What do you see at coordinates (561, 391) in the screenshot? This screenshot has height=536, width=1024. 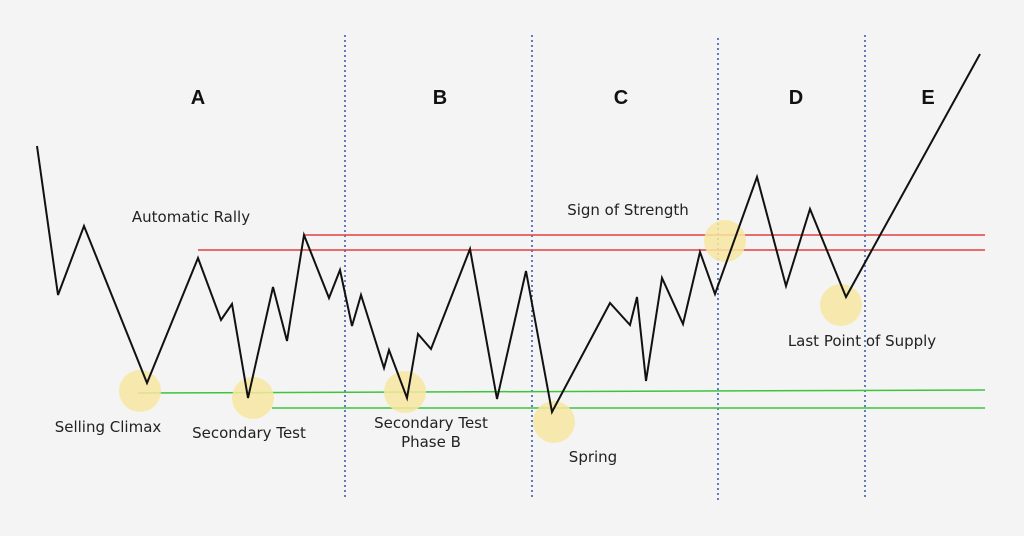 I see `support-line-upper` at bounding box center [561, 391].